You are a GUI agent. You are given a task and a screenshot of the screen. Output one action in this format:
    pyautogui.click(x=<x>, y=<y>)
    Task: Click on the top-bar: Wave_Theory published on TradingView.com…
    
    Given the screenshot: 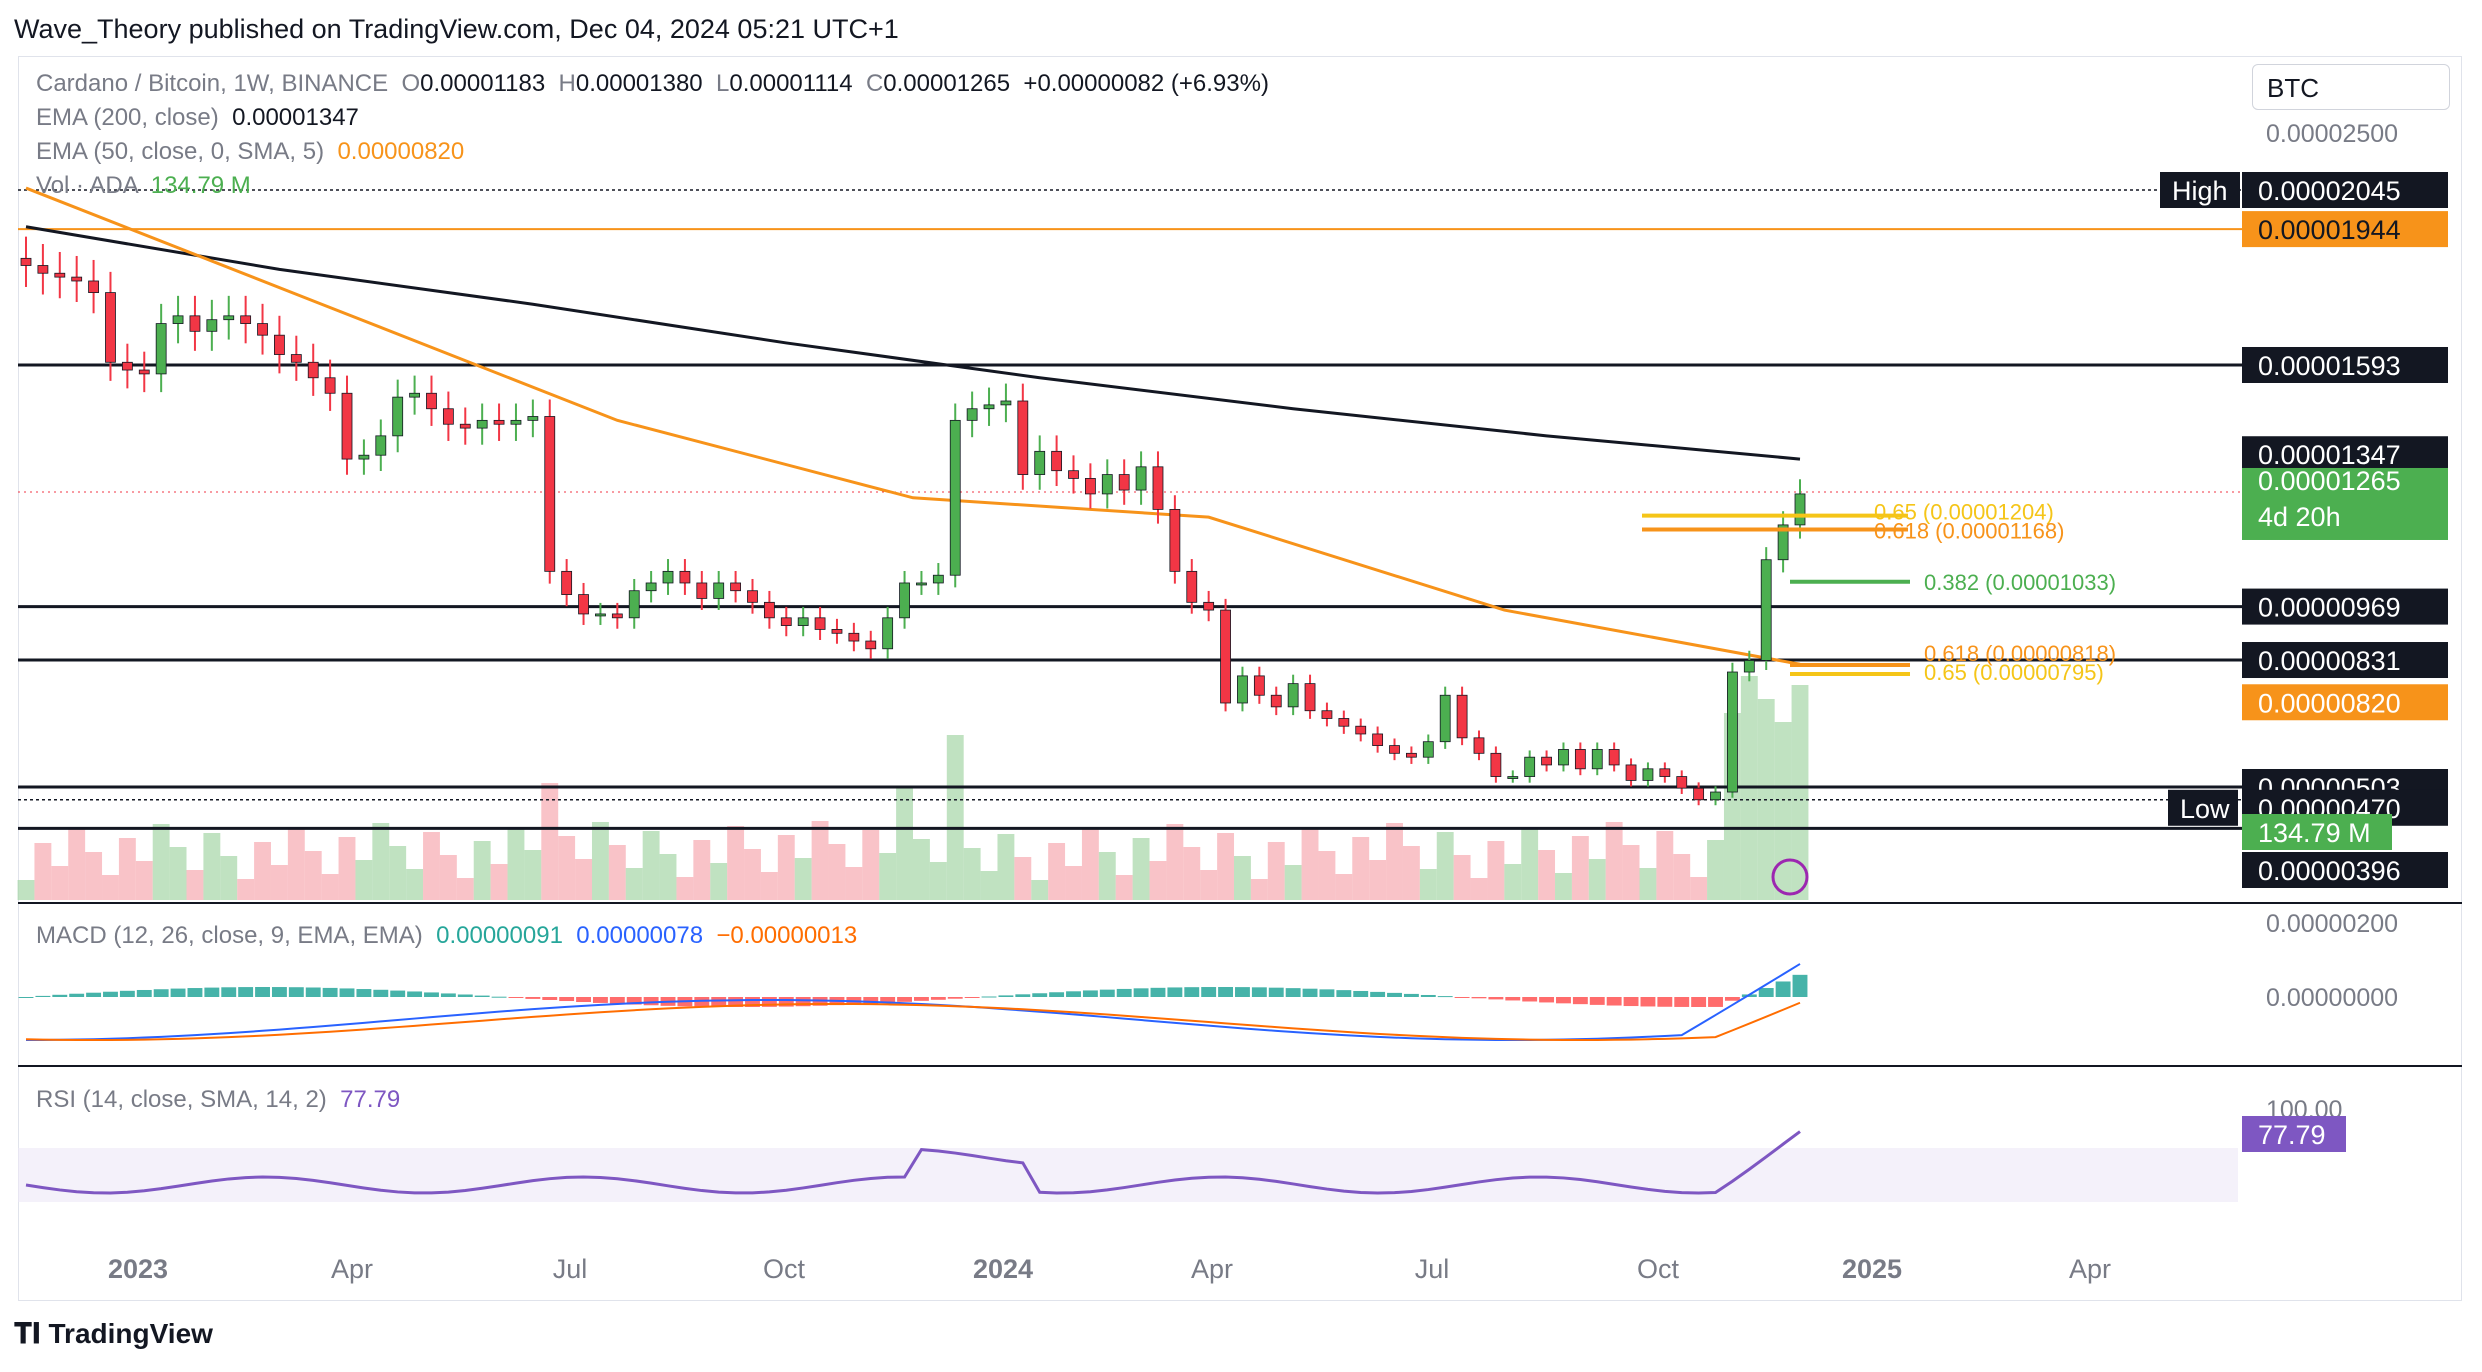 What is the action you would take?
    pyautogui.click(x=1241, y=30)
    